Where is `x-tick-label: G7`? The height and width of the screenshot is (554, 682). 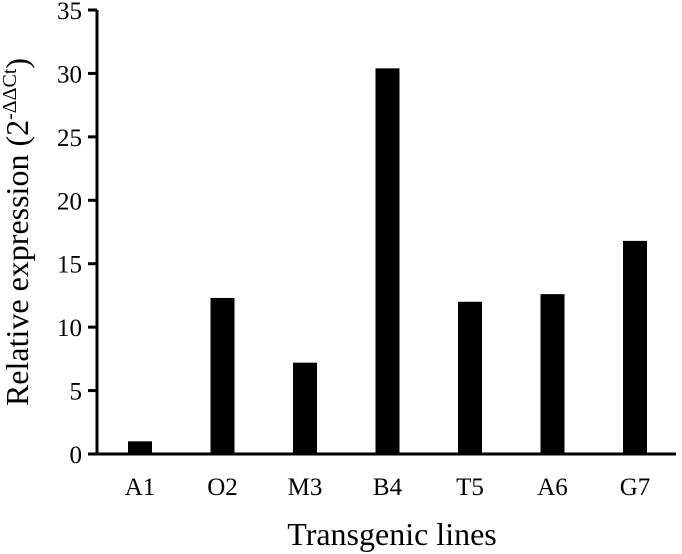 x-tick-label: G7 is located at coordinates (635, 487).